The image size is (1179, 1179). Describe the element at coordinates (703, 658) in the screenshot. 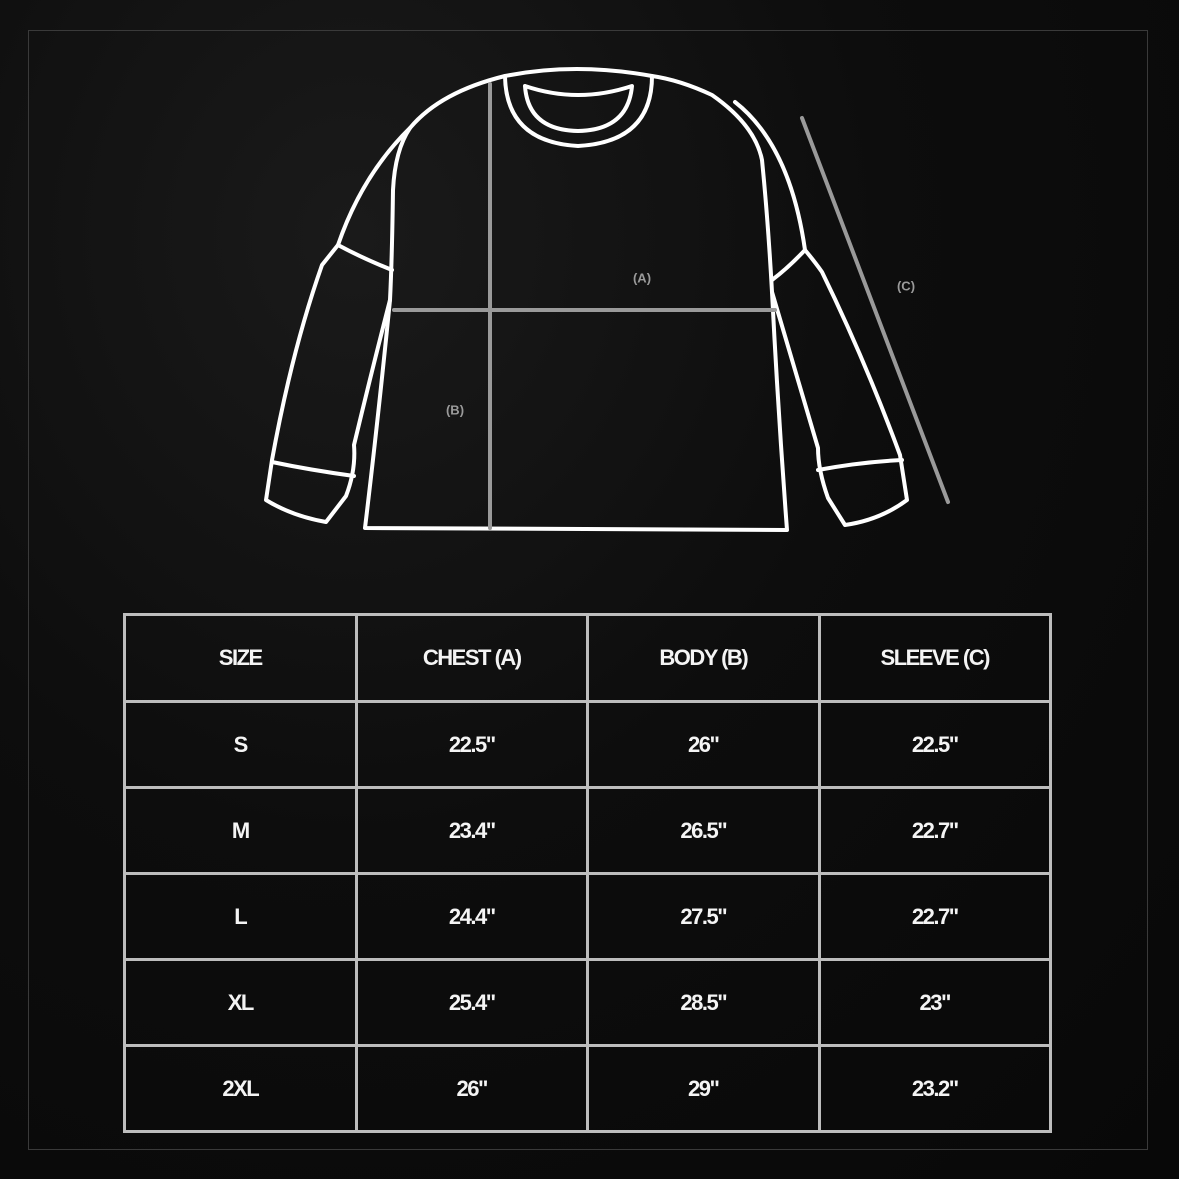

I see `header-body: BODY (B)` at that location.